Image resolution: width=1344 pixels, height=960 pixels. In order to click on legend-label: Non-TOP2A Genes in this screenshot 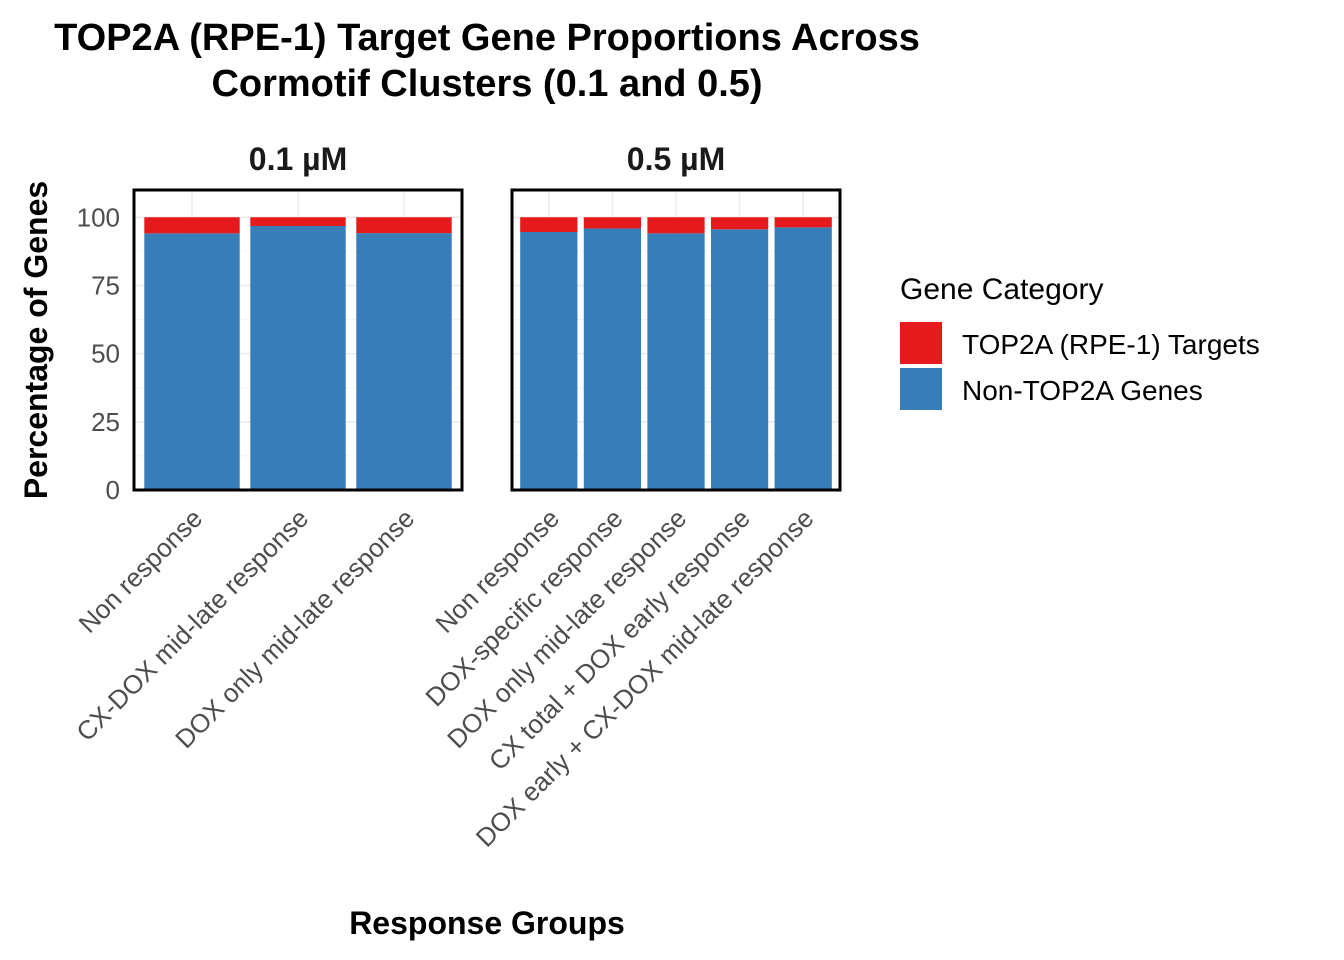, I will do `click(1082, 390)`.